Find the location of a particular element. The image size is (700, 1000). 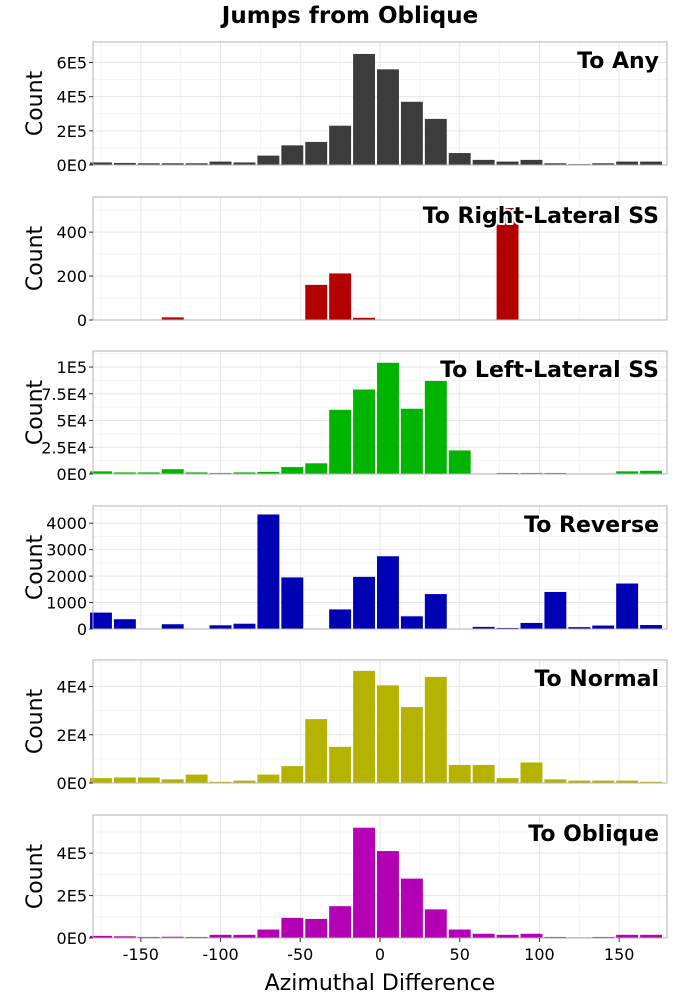

y-tick-label: 200 is located at coordinates (71, 276).